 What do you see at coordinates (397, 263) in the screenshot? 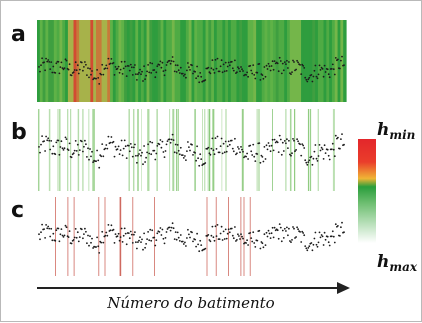
I see `colorbar-bottom-label: hmax` at bounding box center [397, 263].